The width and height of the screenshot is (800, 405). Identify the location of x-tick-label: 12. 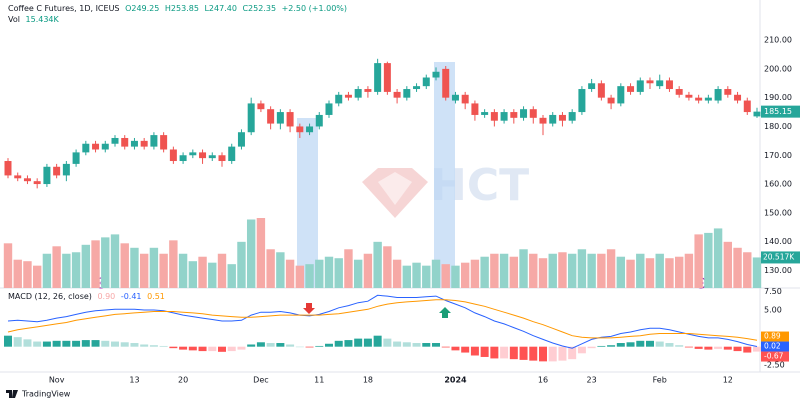
(728, 380).